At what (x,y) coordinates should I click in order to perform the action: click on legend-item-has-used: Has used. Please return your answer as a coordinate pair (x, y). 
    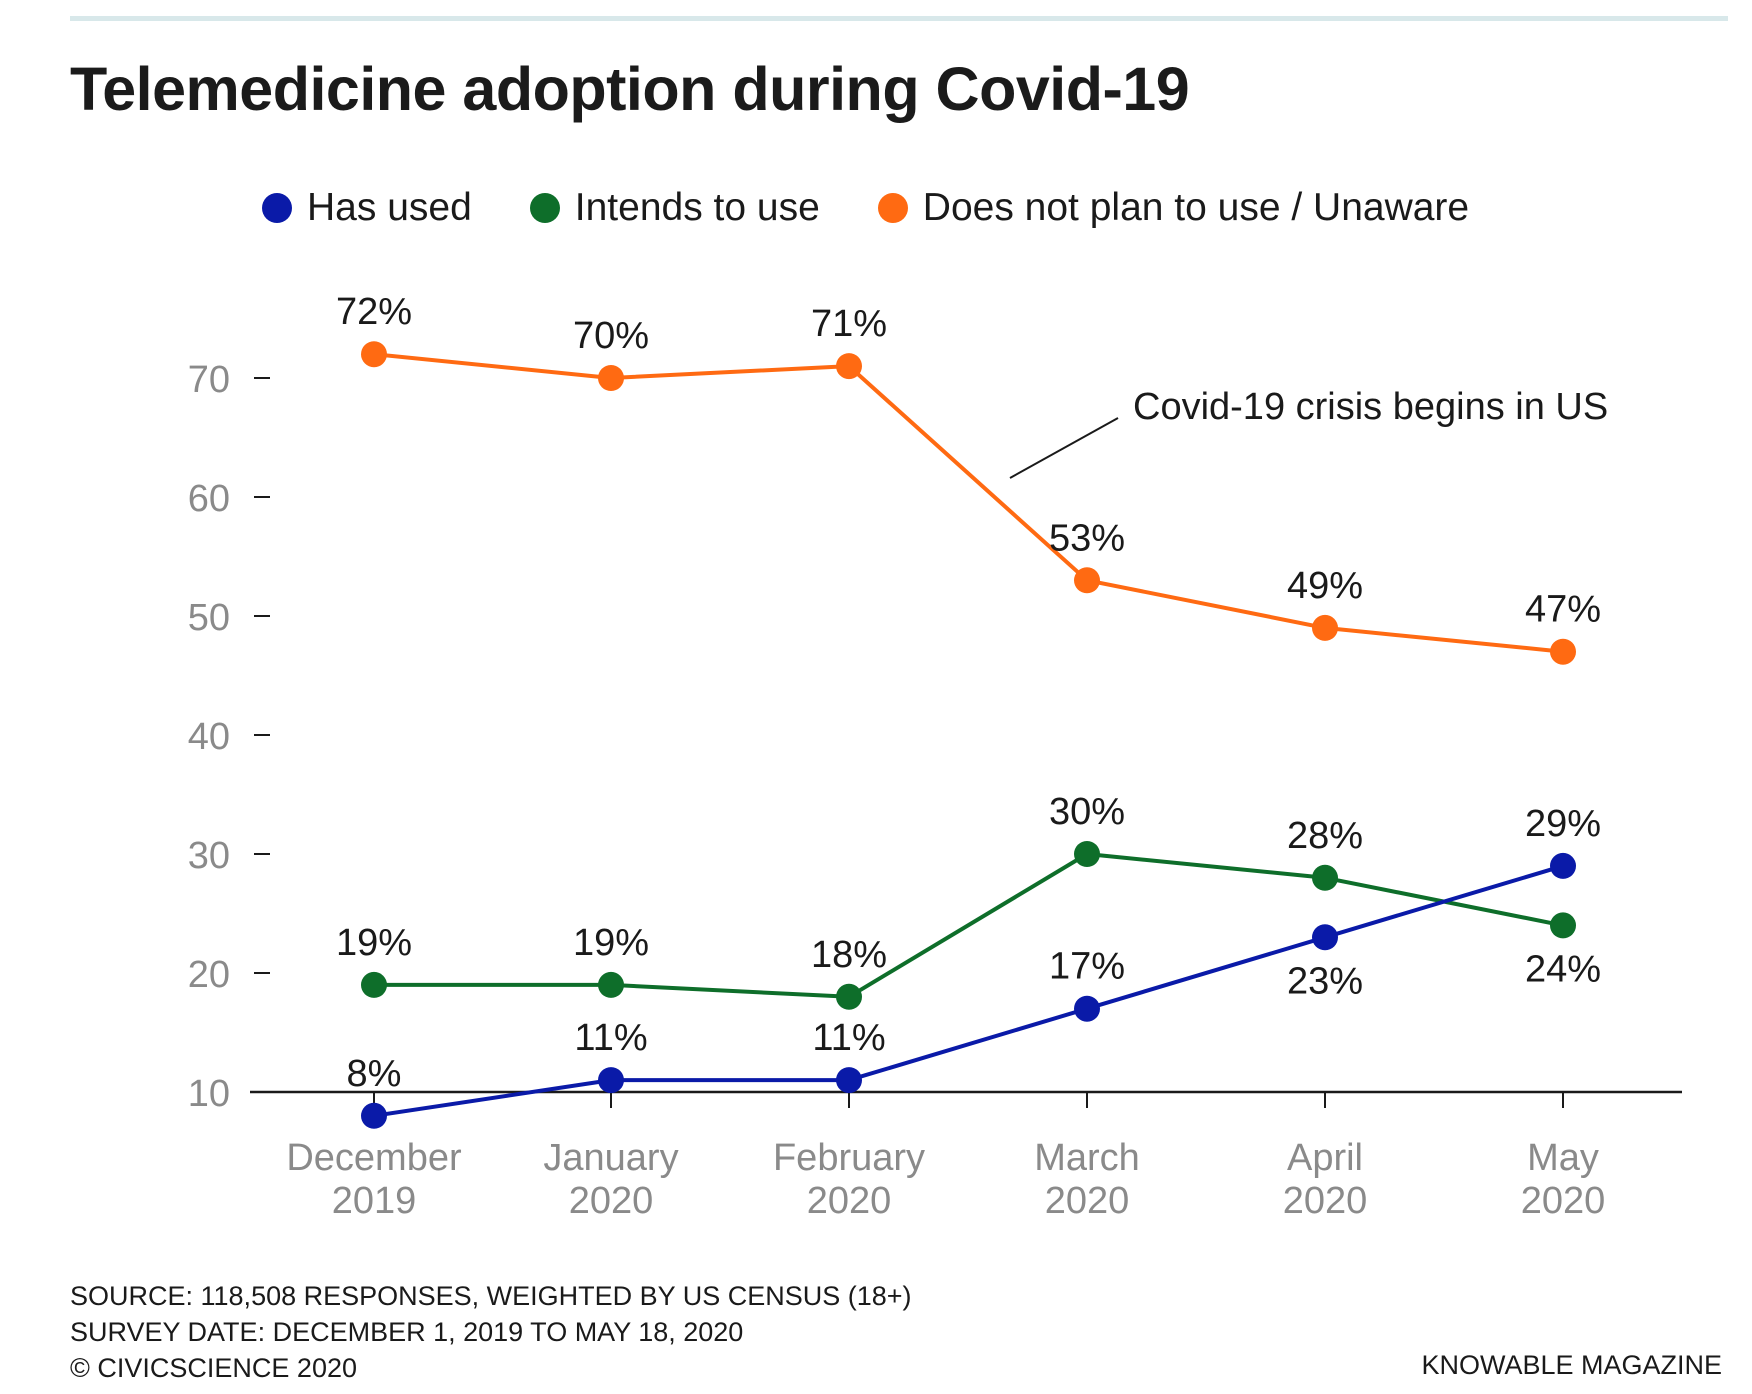
    Looking at the image, I should click on (367, 208).